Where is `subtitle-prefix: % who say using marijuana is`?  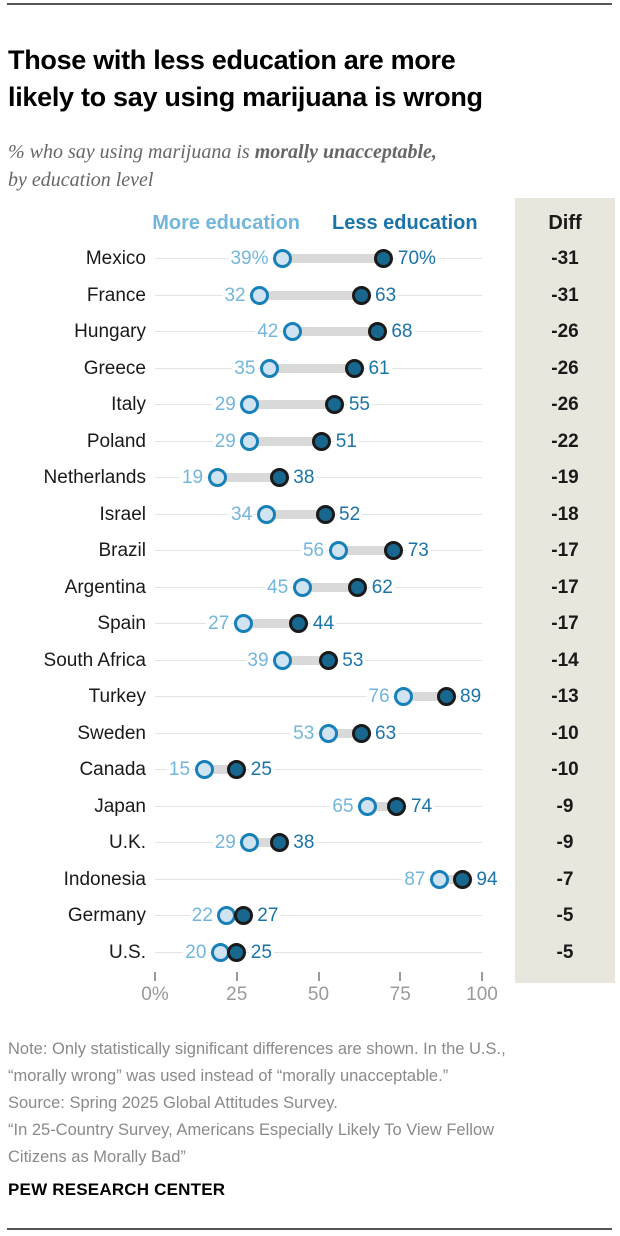
subtitle-prefix: % who say using marijuana is is located at coordinates (131, 152).